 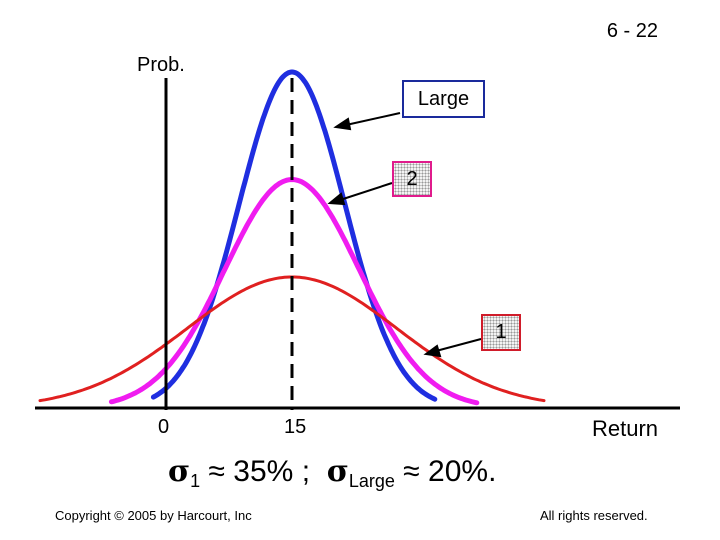 What do you see at coordinates (443, 99) in the screenshot?
I see `legend-label-large: Large` at bounding box center [443, 99].